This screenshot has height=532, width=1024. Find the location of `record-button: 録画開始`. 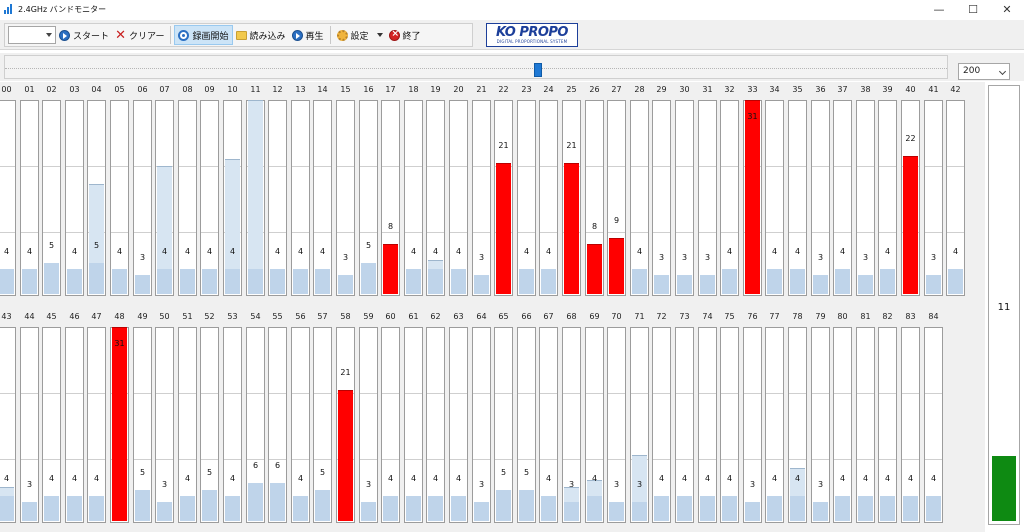

record-button: 録画開始 is located at coordinates (203, 35).